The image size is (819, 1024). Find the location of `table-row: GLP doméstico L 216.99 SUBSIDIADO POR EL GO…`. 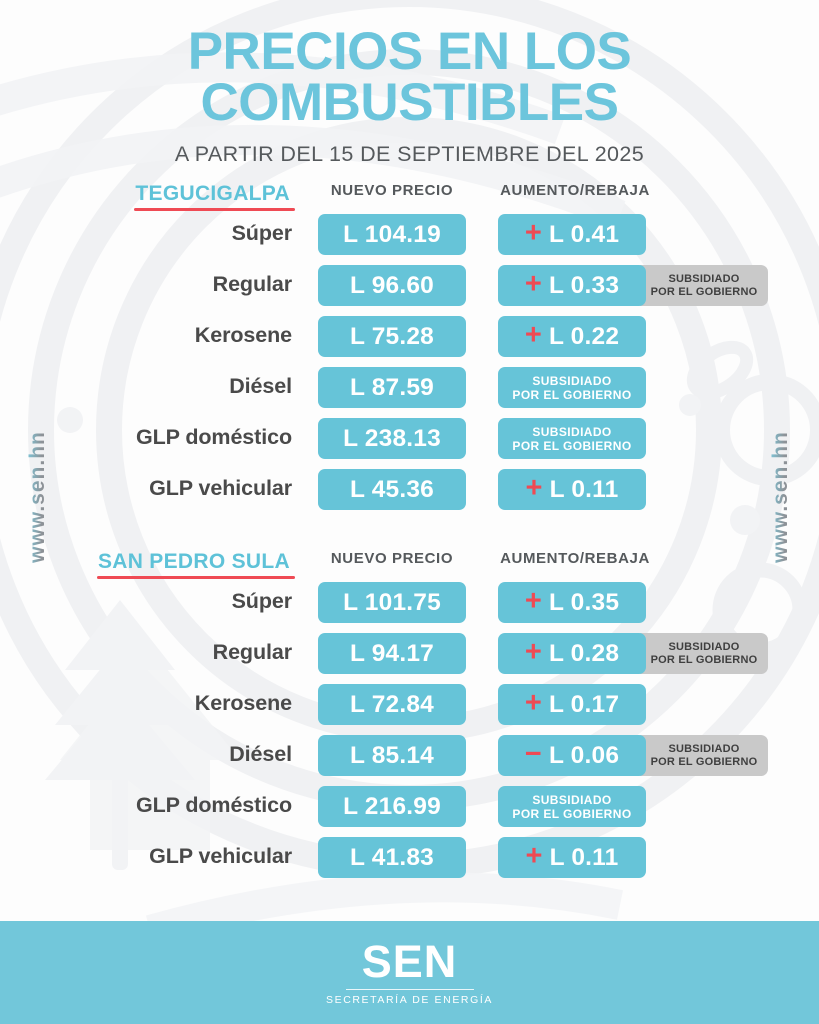

table-row: GLP doméstico L 216.99 SUBSIDIADO POR EL GO… is located at coordinates (409, 809).